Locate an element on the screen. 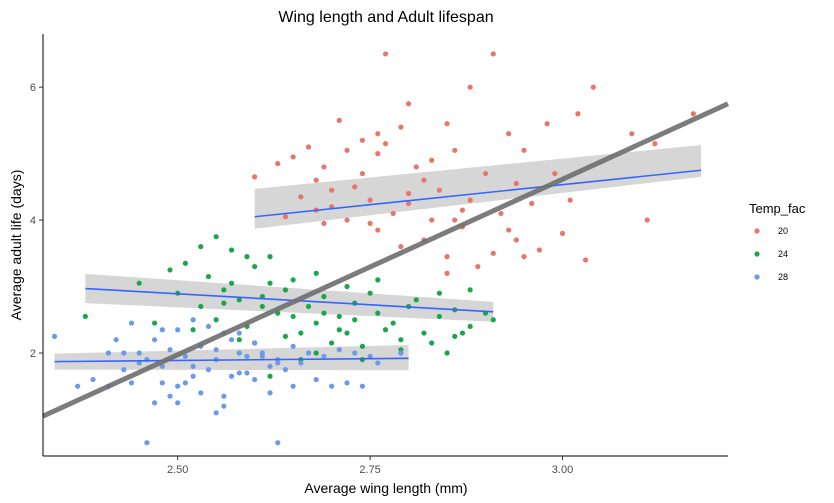 The width and height of the screenshot is (834, 503). x-tick-label-1: 2.75 is located at coordinates (369, 470).